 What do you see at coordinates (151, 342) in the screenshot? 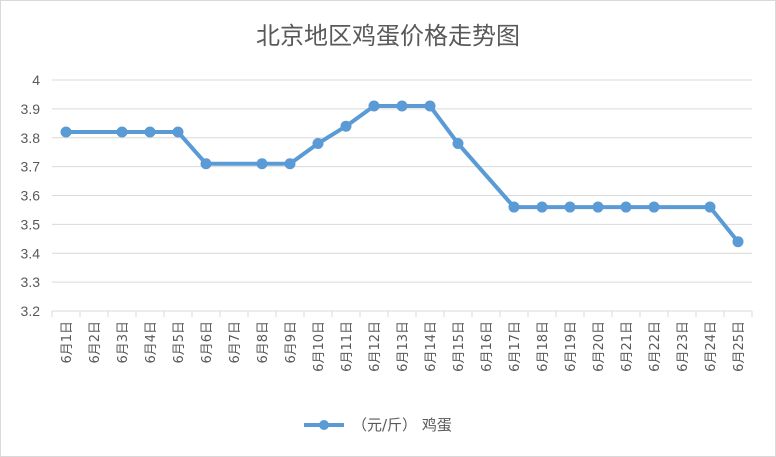
I see `x-tick-label: 6月4日` at bounding box center [151, 342].